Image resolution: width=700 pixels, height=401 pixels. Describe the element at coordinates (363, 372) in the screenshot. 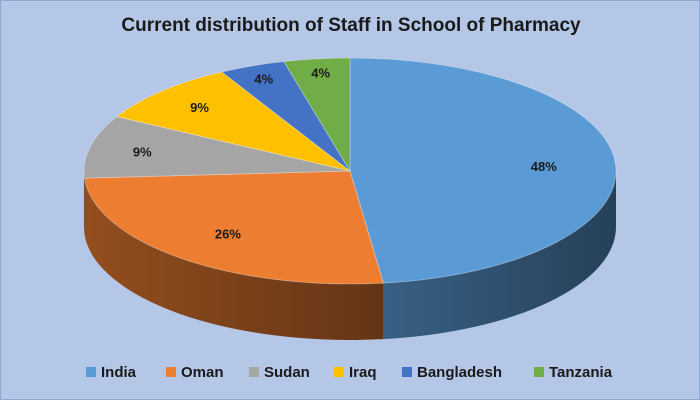

I see `legend-label-iraq: Iraq` at that location.